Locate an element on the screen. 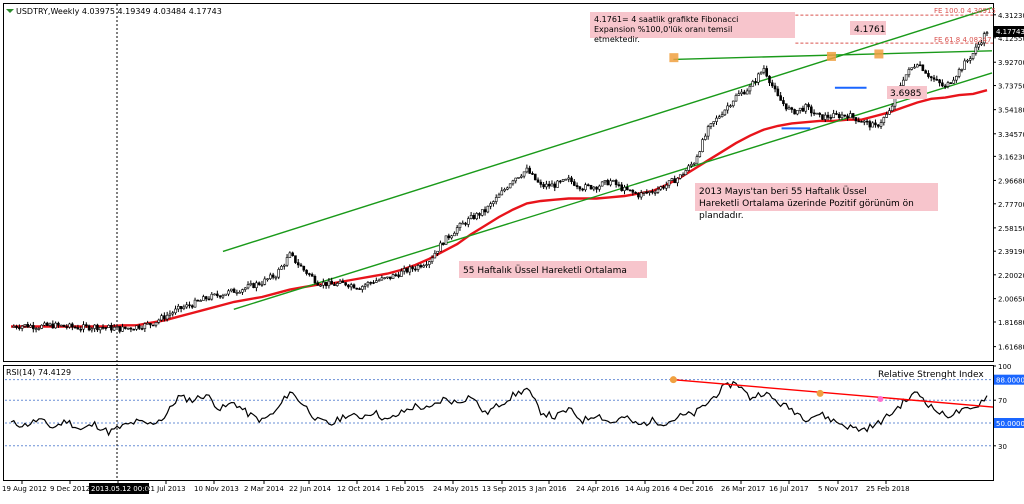  symbol-dropdown-icon is located at coordinates (10, 11).